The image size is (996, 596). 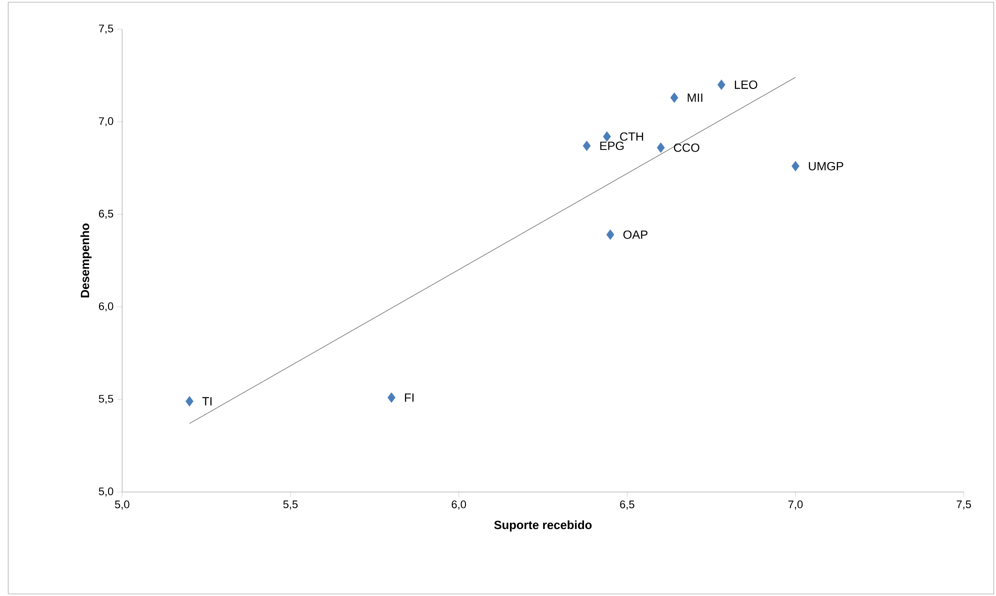 I want to click on y-tick-label: 5,5, so click(x=106, y=399).